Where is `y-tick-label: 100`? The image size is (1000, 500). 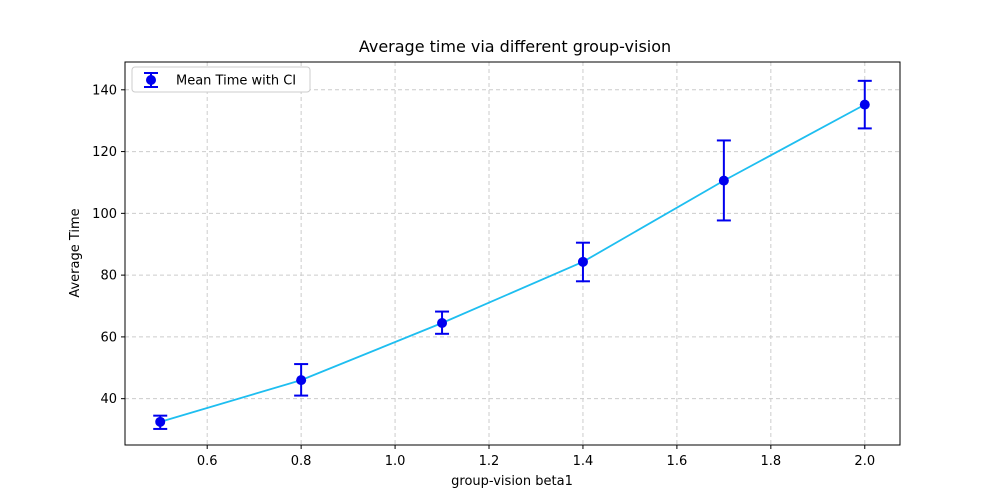 y-tick-label: 100 is located at coordinates (104, 214).